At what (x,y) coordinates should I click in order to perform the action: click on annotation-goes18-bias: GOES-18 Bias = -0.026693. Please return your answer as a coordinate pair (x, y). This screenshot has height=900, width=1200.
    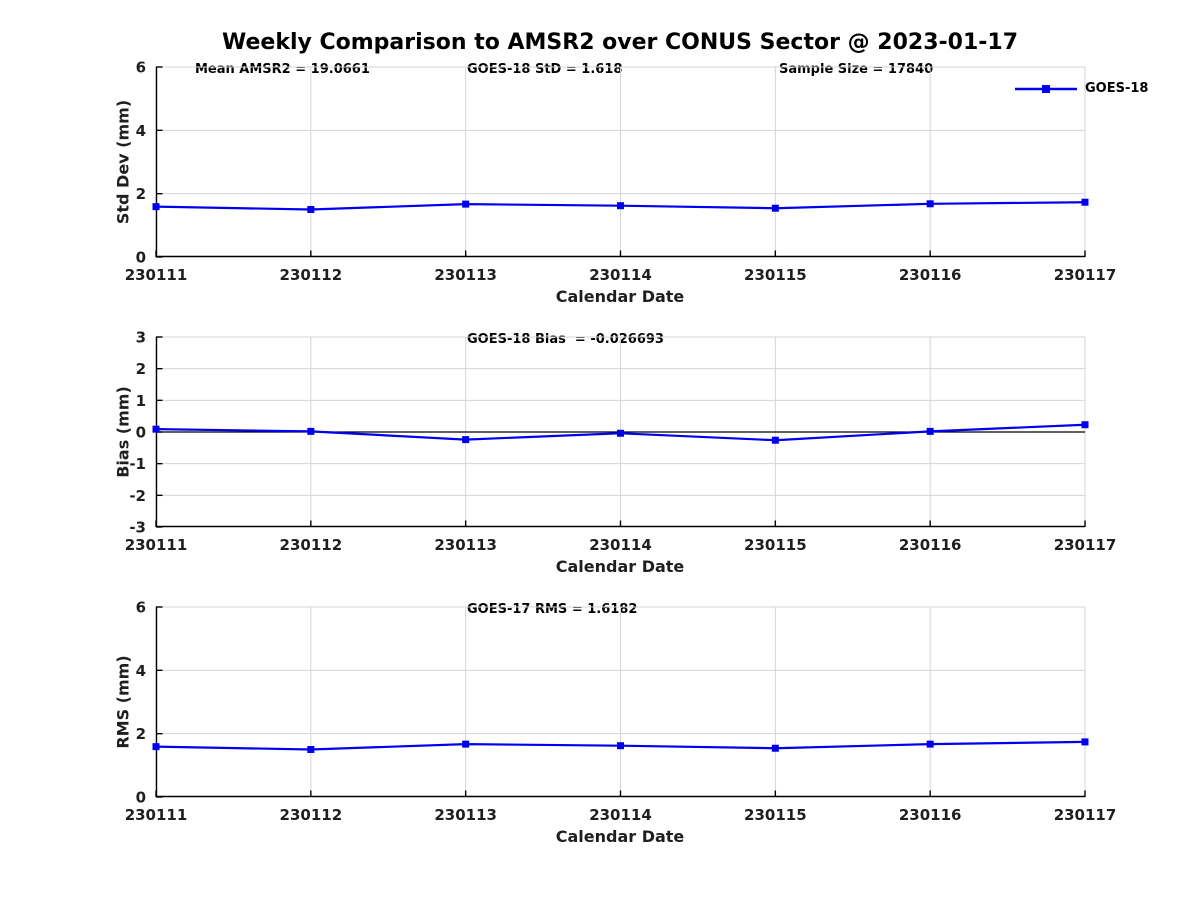
    Looking at the image, I should click on (565, 339).